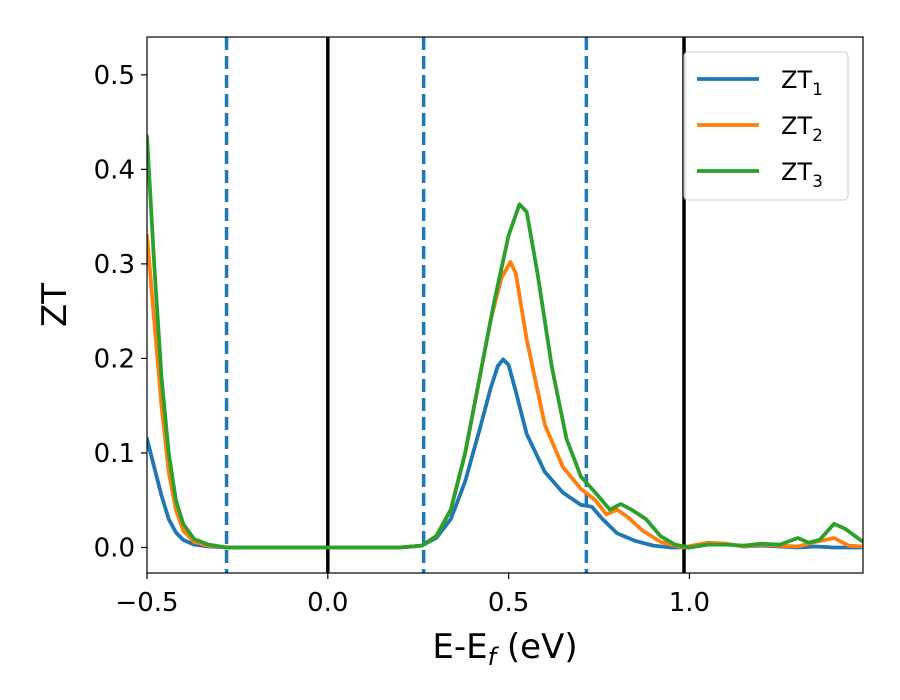  Describe the element at coordinates (114, 265) in the screenshot. I see `y-tick-label: 0.3` at that location.